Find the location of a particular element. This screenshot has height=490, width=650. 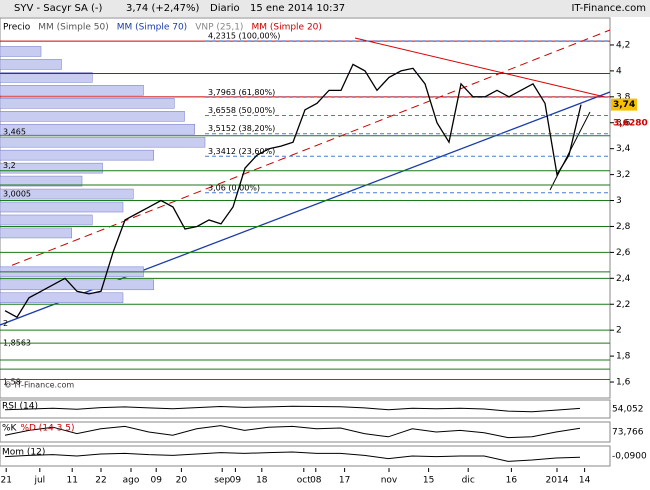

indicator-name: %K is located at coordinates (10, 429).